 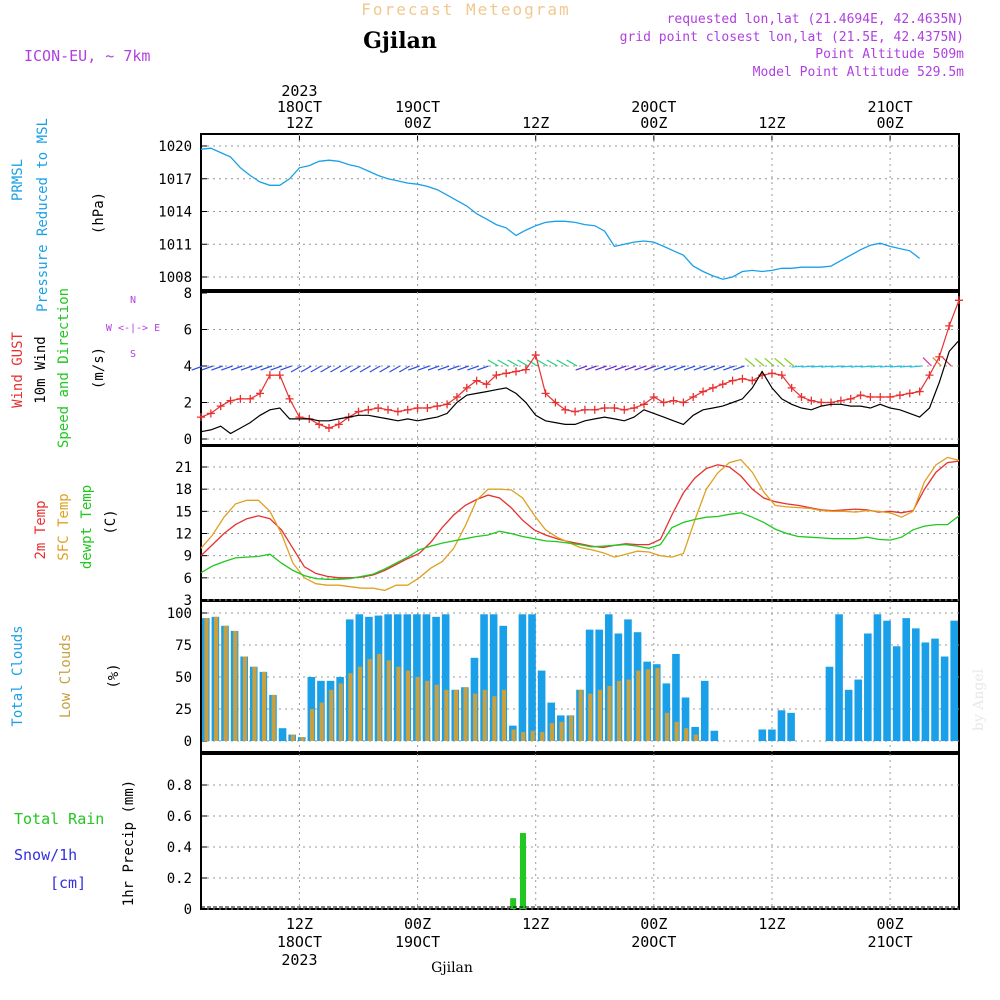 What do you see at coordinates (183, 512) in the screenshot?
I see `ytick-label: 15` at bounding box center [183, 512].